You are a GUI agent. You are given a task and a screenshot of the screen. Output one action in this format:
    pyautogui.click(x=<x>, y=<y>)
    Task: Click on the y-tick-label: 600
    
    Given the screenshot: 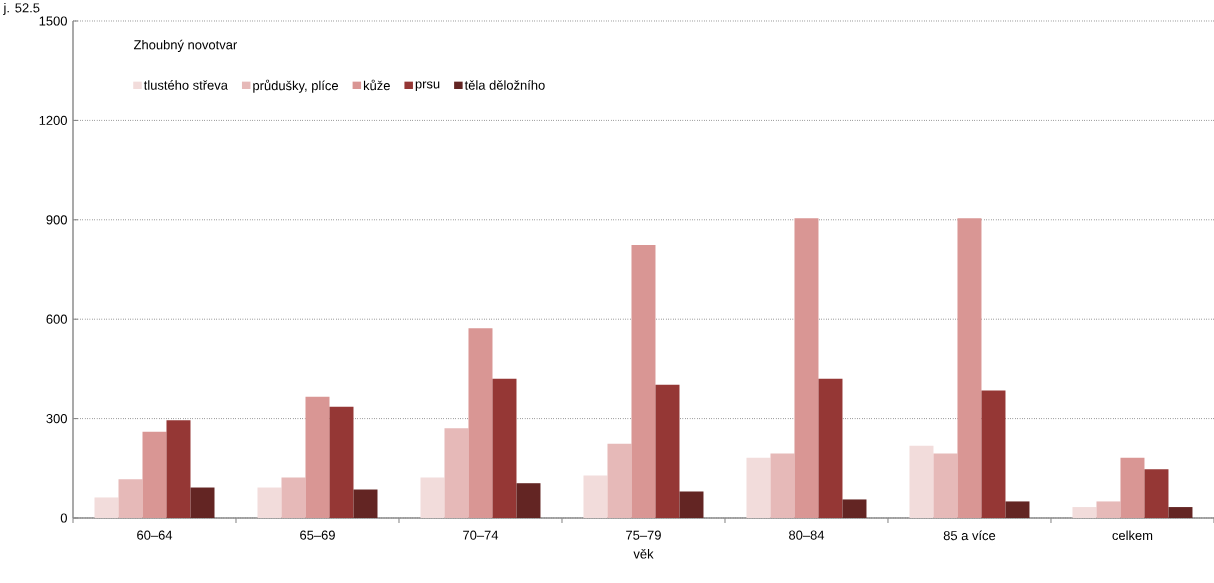 What is the action you would take?
    pyautogui.click(x=56, y=319)
    